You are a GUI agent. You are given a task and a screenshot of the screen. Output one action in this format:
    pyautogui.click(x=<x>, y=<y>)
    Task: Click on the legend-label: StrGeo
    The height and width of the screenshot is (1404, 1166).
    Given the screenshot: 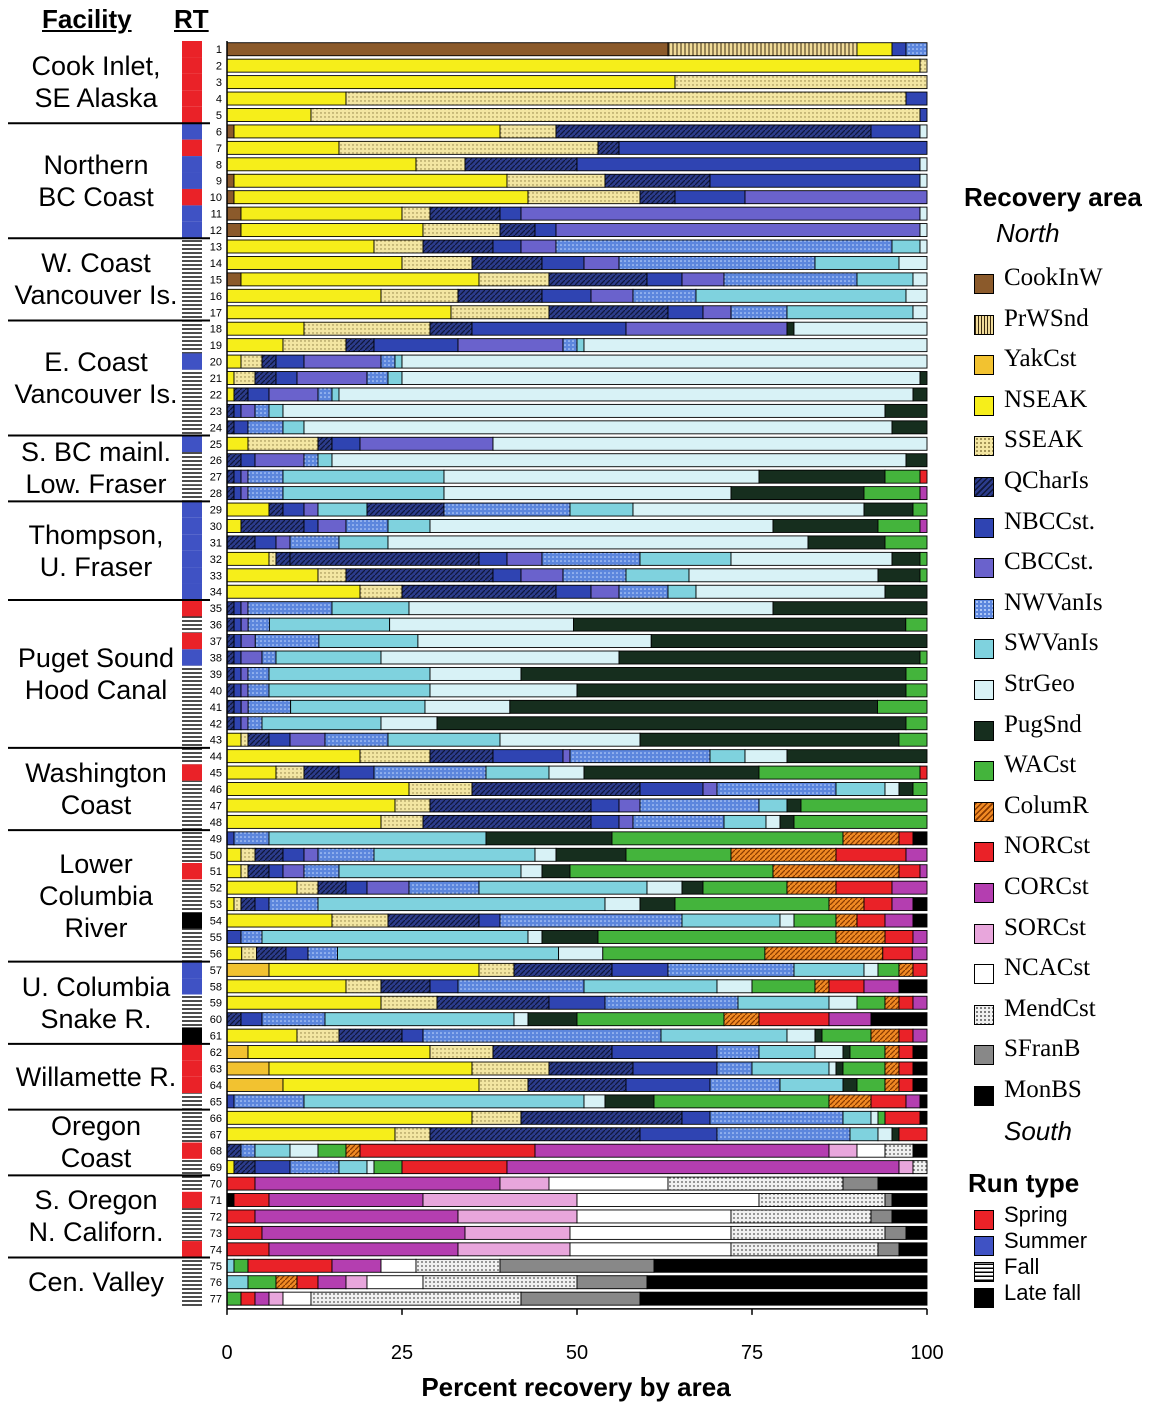 What is the action you would take?
    pyautogui.click(x=1039, y=683)
    